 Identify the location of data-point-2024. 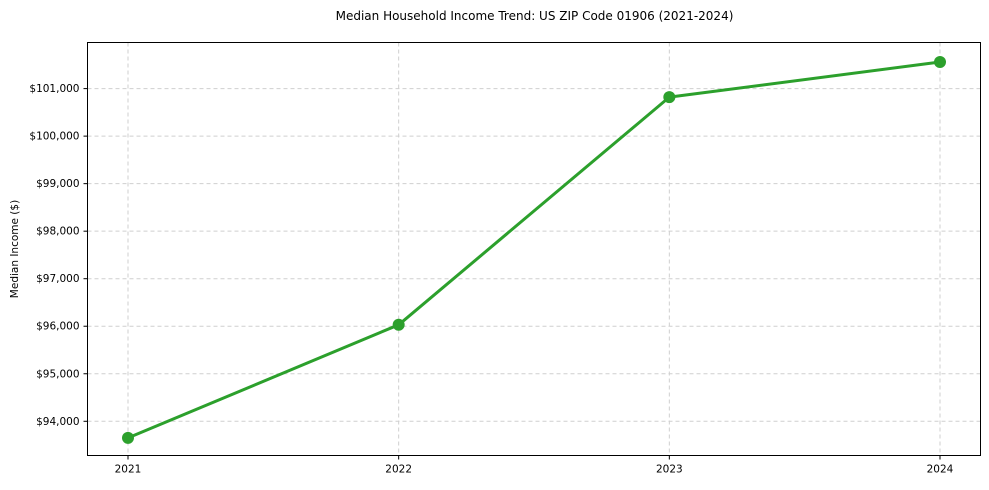
(940, 61).